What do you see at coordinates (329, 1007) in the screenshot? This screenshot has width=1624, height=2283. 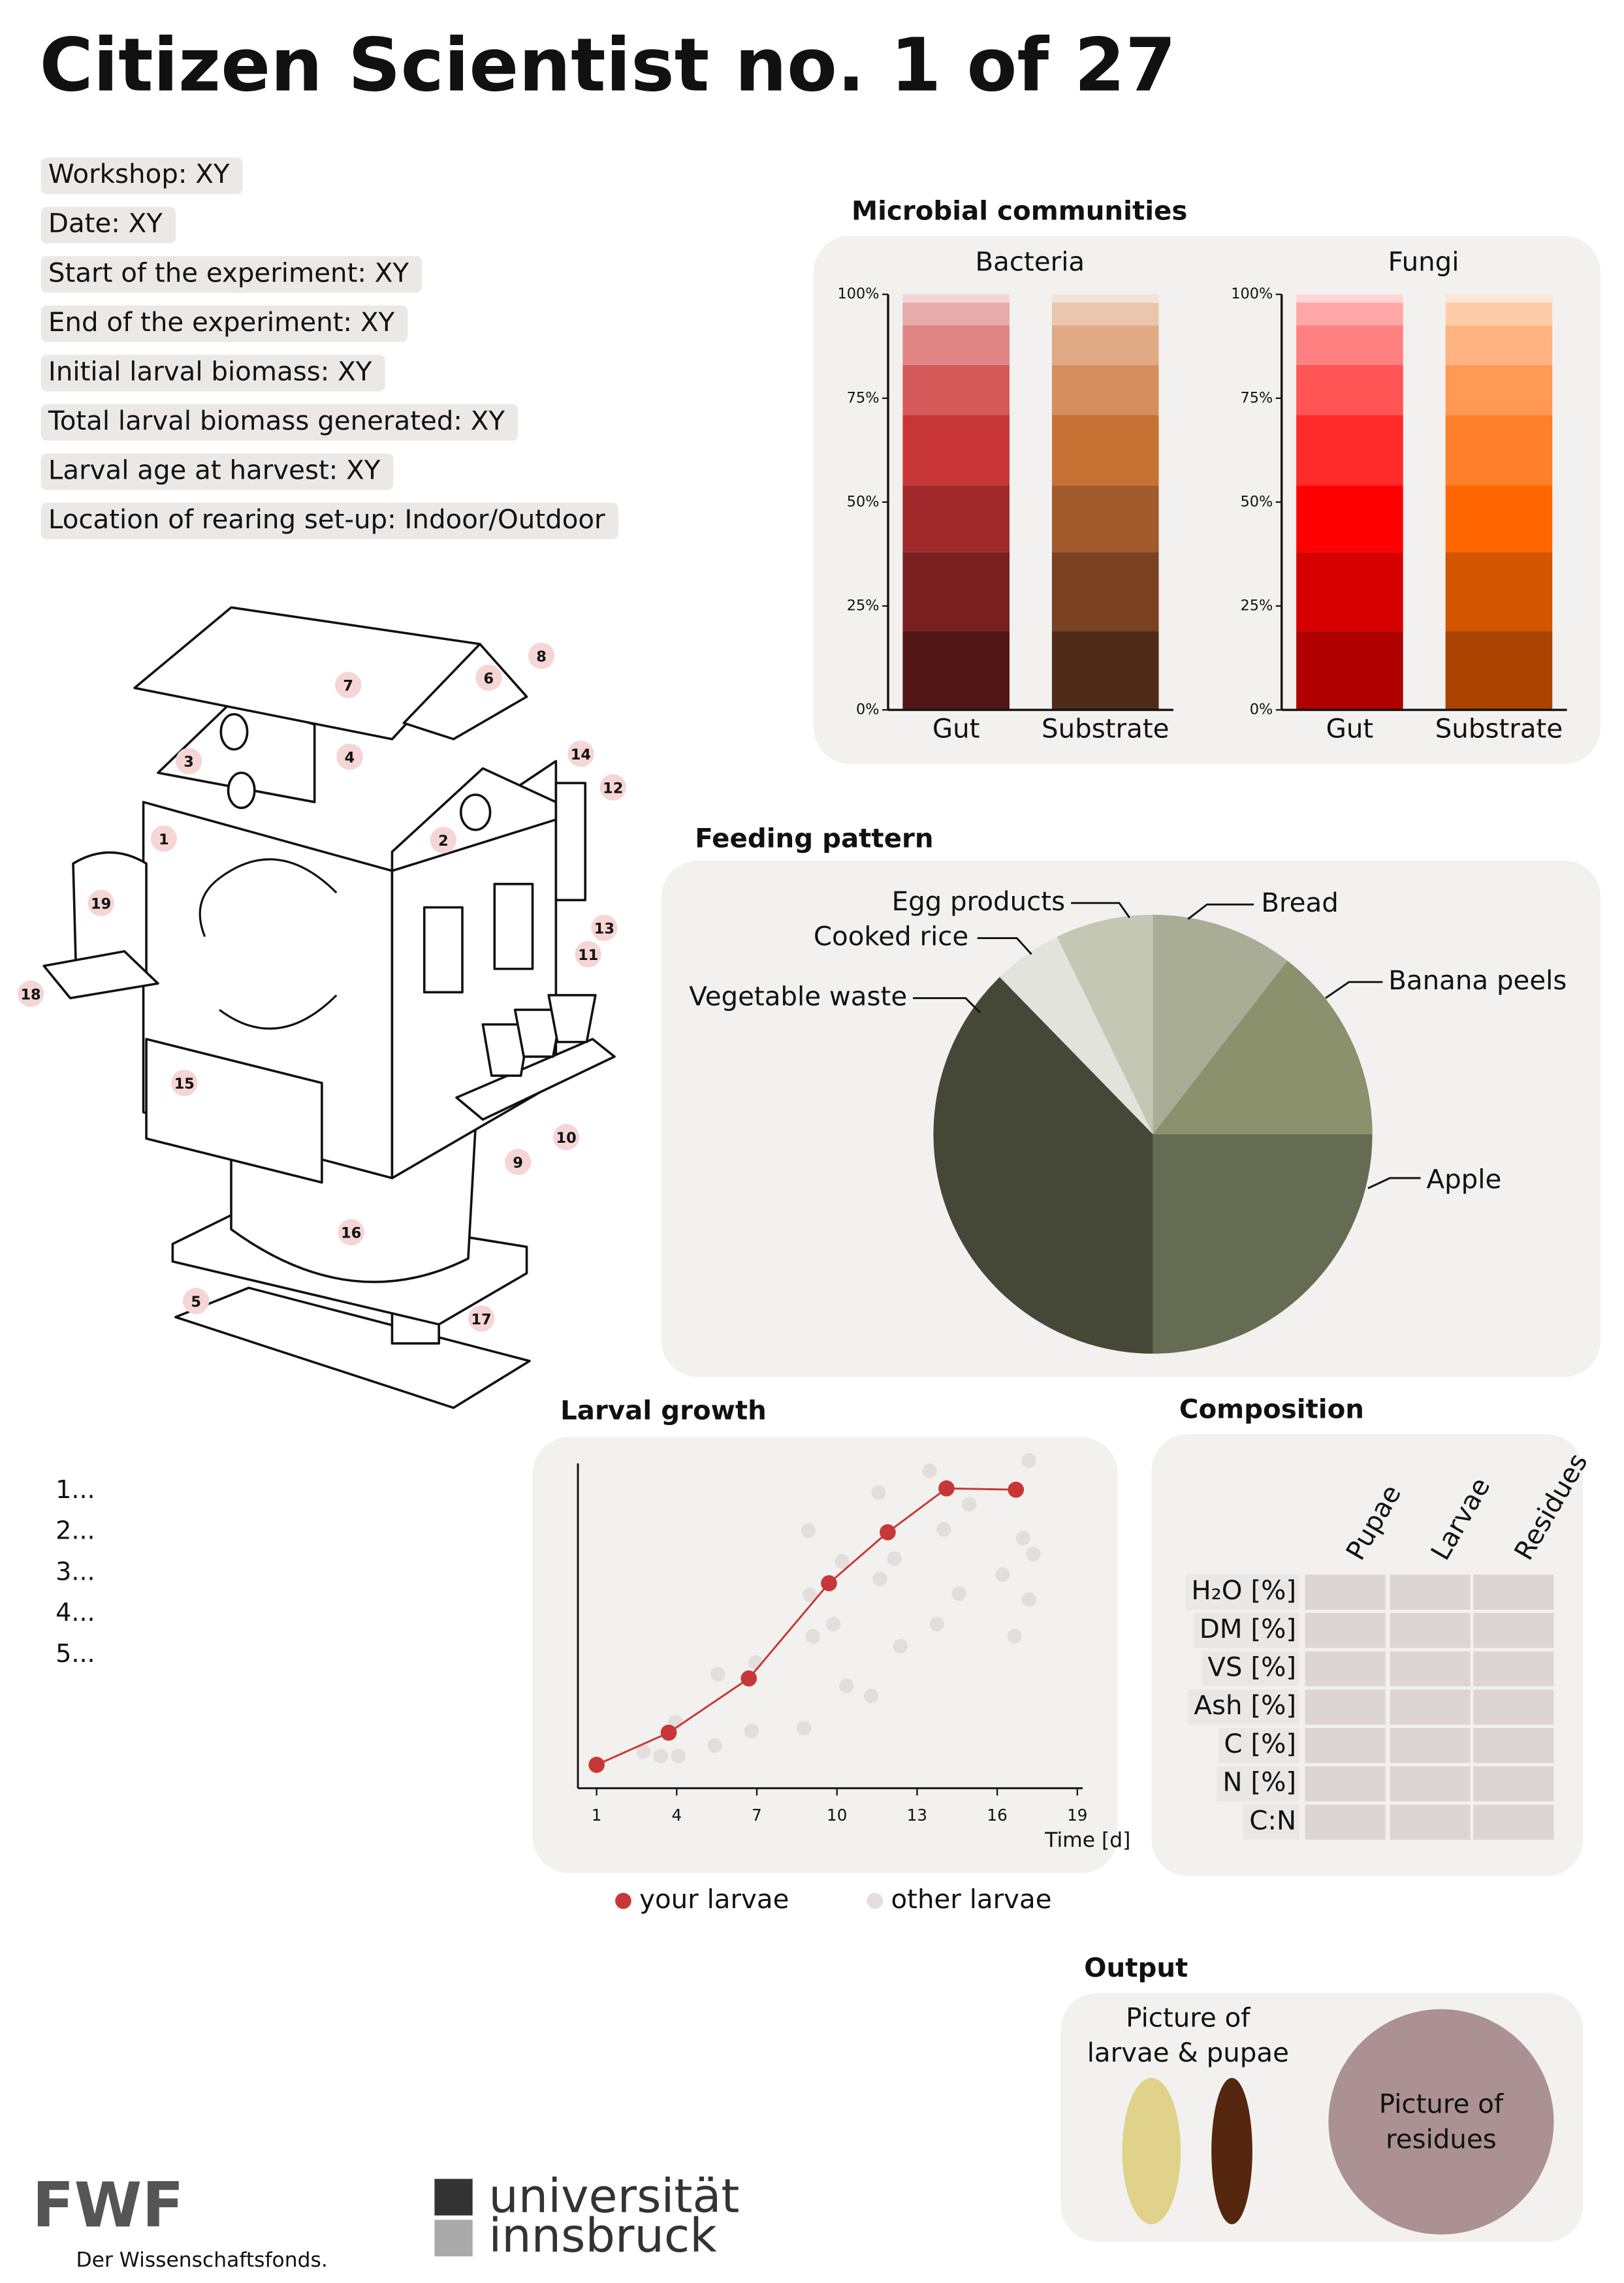 I see `rearing-diagram` at bounding box center [329, 1007].